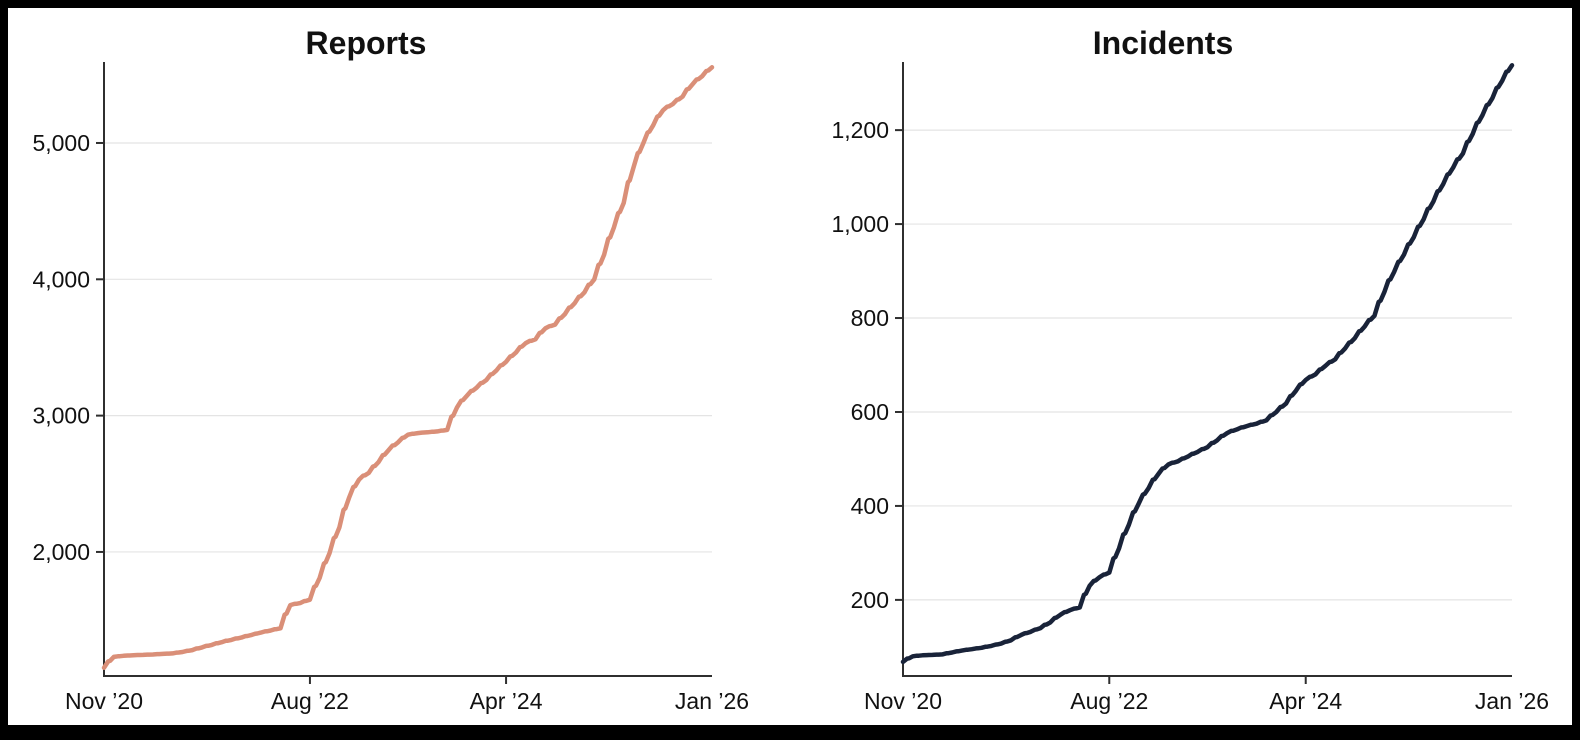 The height and width of the screenshot is (740, 1580). I want to click on y-tick-label: 600, so click(870, 412).